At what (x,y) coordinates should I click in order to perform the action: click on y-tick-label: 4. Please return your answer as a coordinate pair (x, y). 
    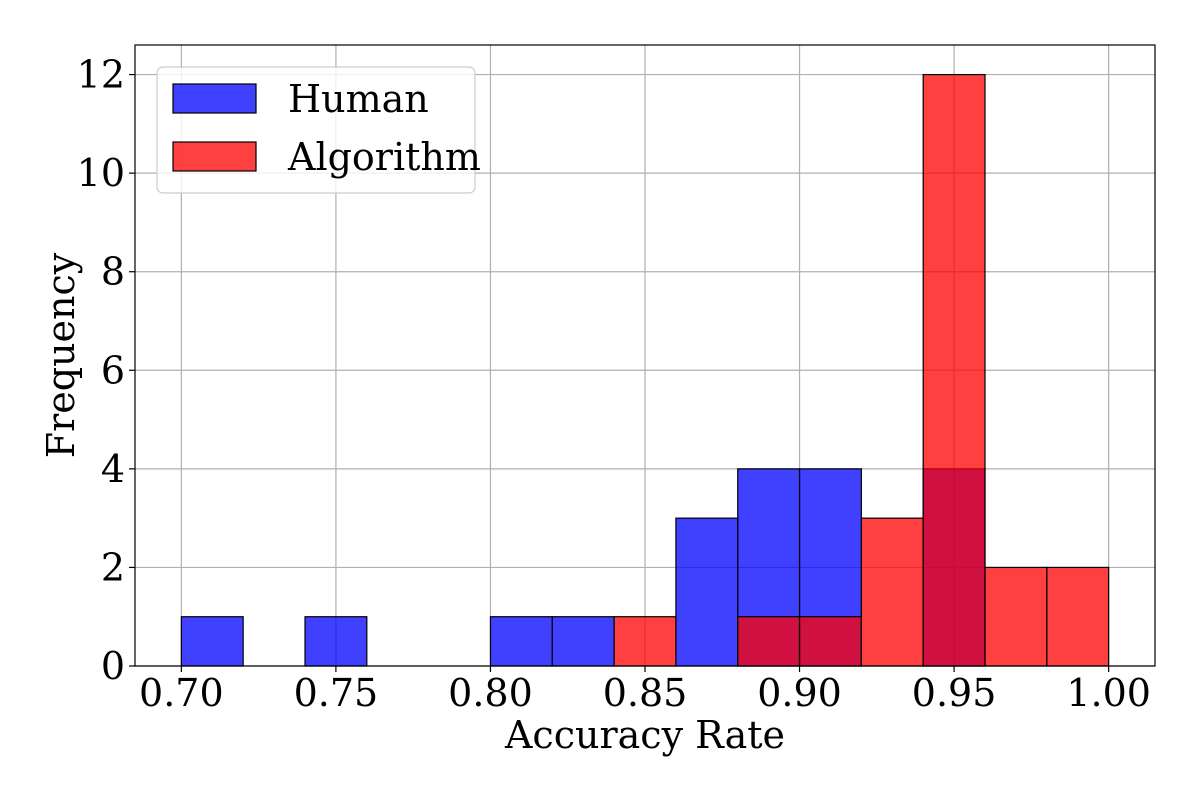
    Looking at the image, I should click on (113, 469).